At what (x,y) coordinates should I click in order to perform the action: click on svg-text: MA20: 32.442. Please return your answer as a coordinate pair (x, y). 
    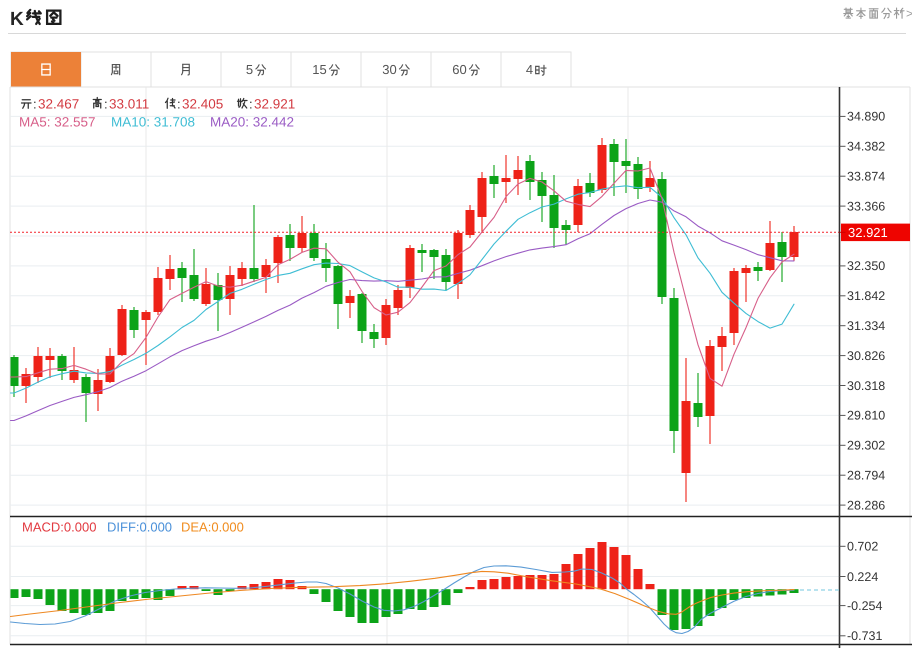
    Looking at the image, I should click on (252, 122).